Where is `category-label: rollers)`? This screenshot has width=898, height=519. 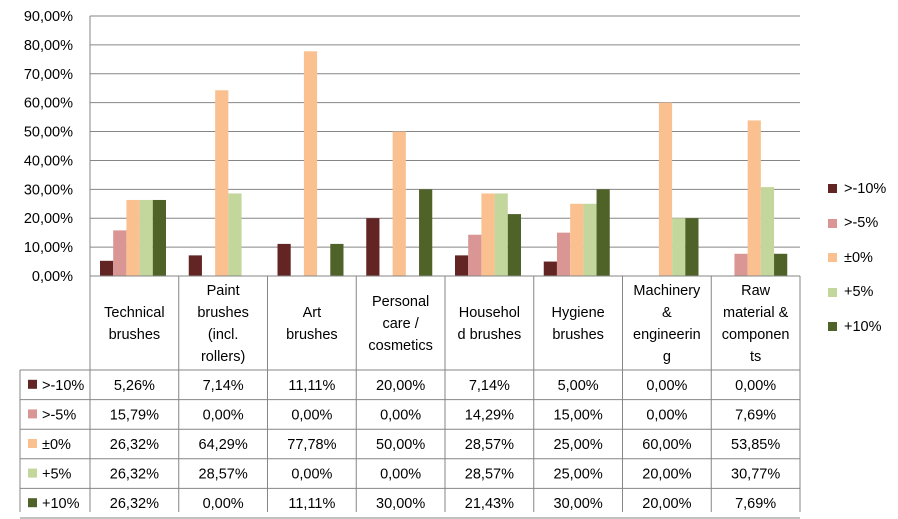
category-label: rollers) is located at coordinates (223, 357).